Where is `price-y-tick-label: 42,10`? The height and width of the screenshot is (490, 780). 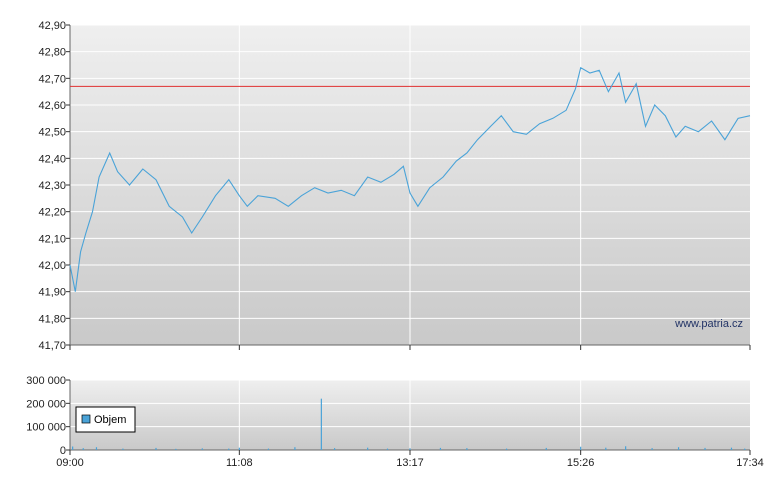
price-y-tick-label: 42,10 is located at coordinates (52, 239).